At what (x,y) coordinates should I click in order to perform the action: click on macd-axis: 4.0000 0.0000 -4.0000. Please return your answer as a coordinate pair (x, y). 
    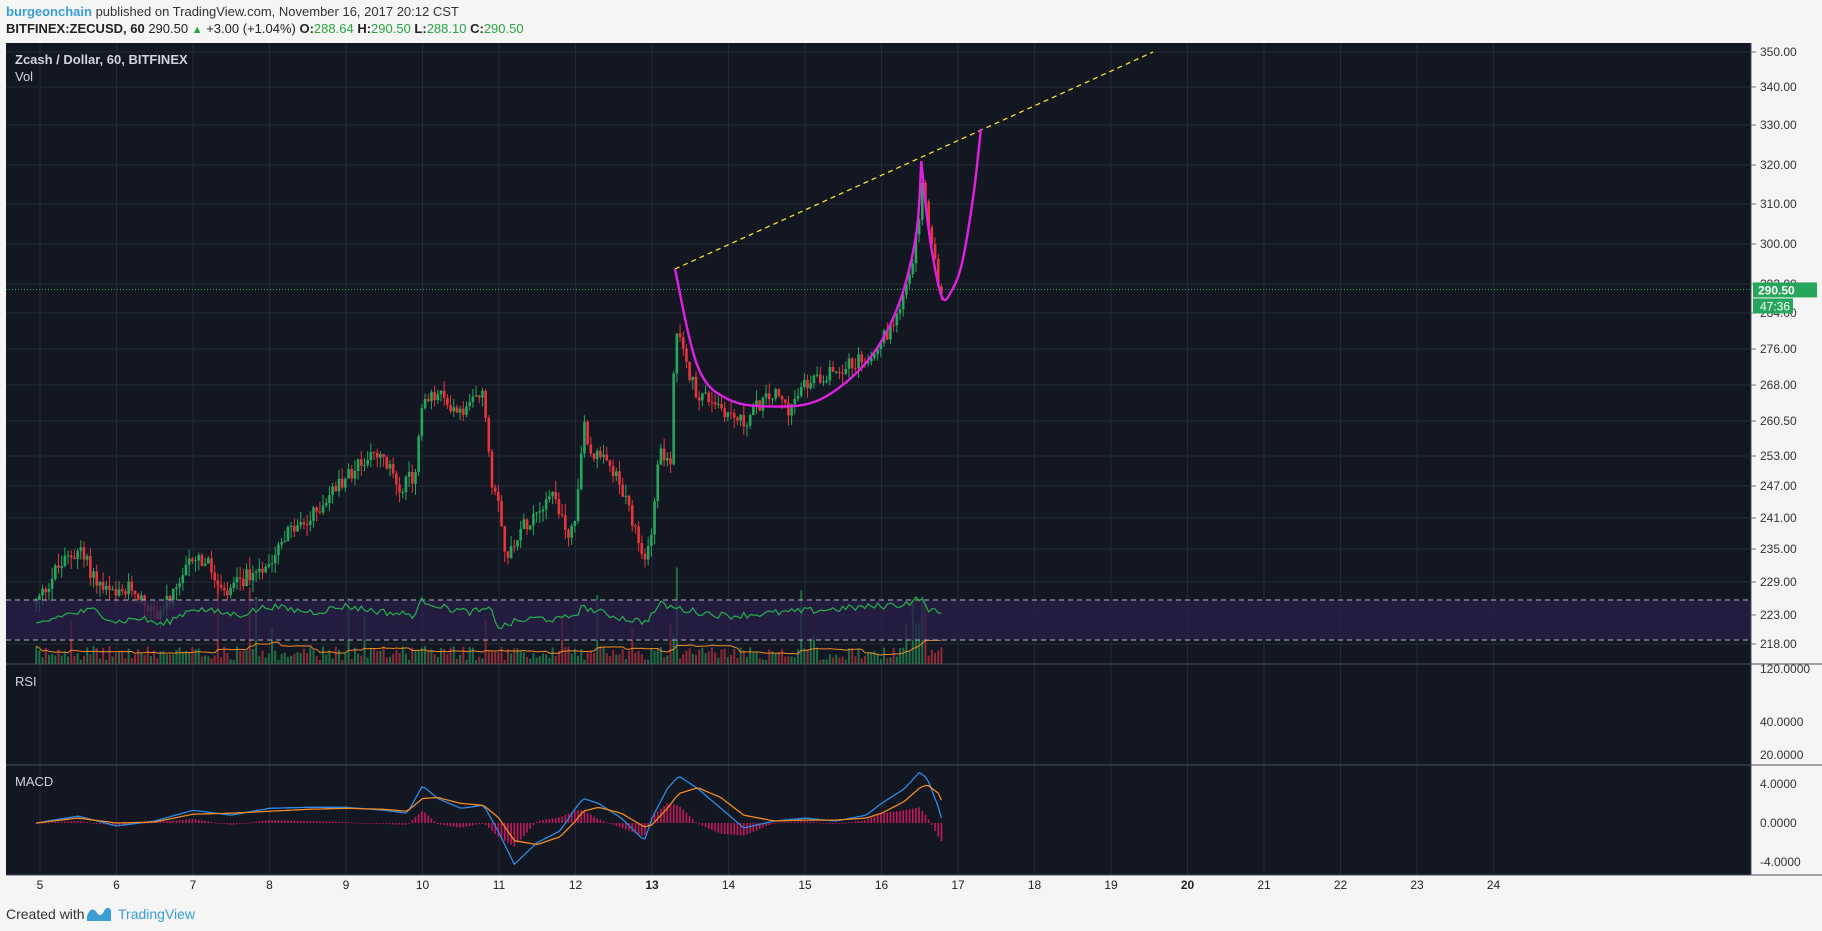
    Looking at the image, I should click on (1780, 823).